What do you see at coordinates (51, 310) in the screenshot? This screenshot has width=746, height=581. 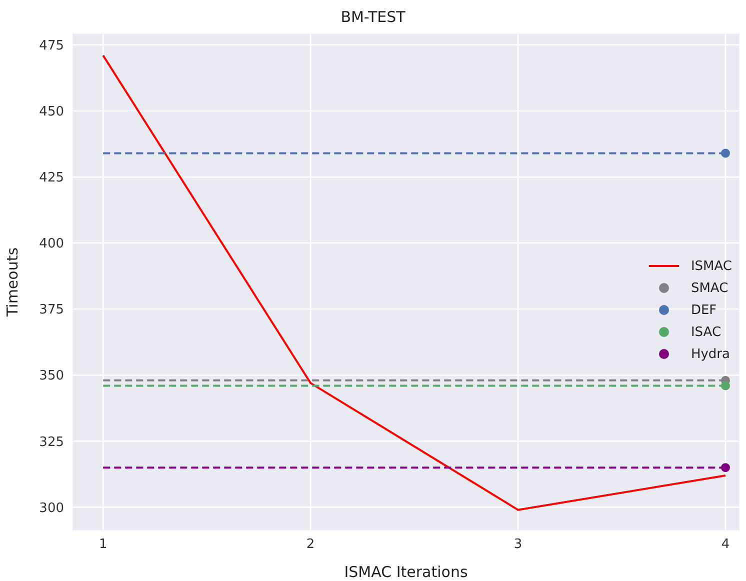 I see `y-tick-label: 375` at bounding box center [51, 310].